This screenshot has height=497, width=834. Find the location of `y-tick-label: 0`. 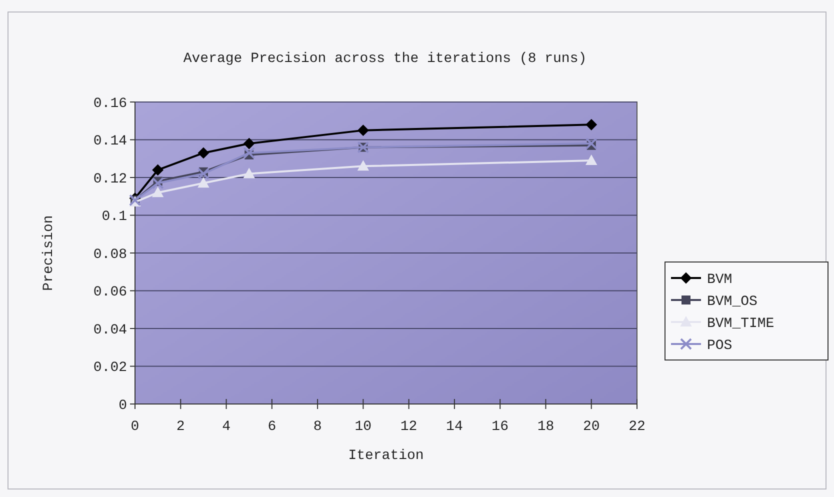

y-tick-label: 0 is located at coordinates (122, 406).